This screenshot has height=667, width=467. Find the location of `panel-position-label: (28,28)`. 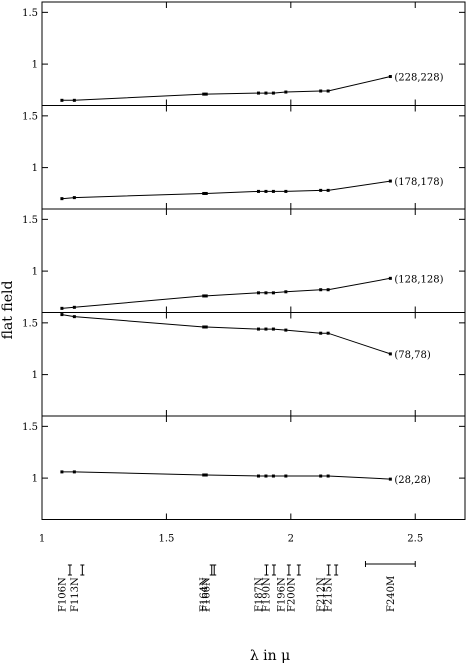

panel-position-label: (28,28) is located at coordinates (412, 480).